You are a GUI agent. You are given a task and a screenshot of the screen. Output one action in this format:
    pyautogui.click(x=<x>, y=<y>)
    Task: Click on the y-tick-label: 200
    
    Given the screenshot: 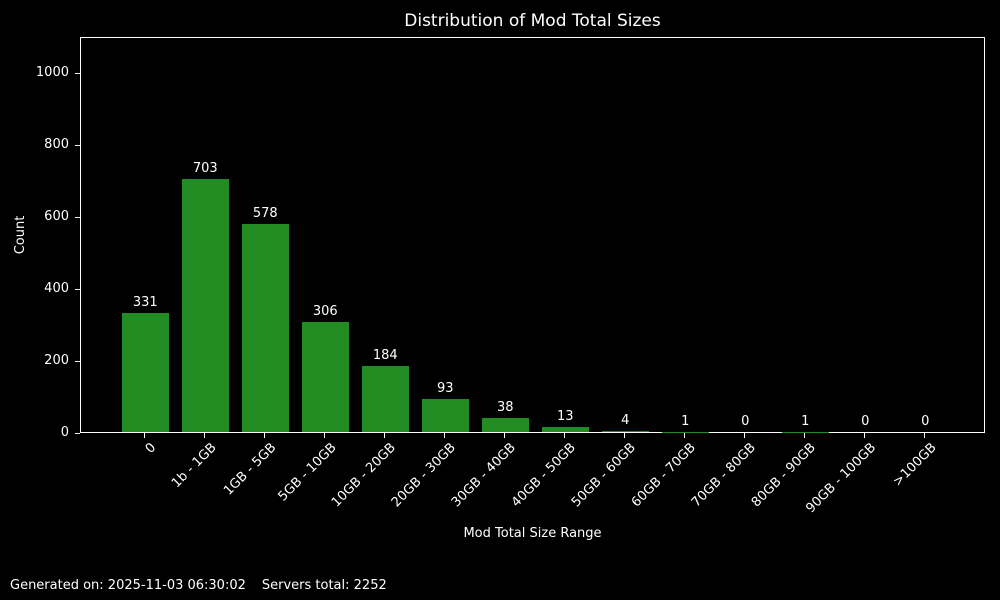 What is the action you would take?
    pyautogui.click(x=56, y=360)
    